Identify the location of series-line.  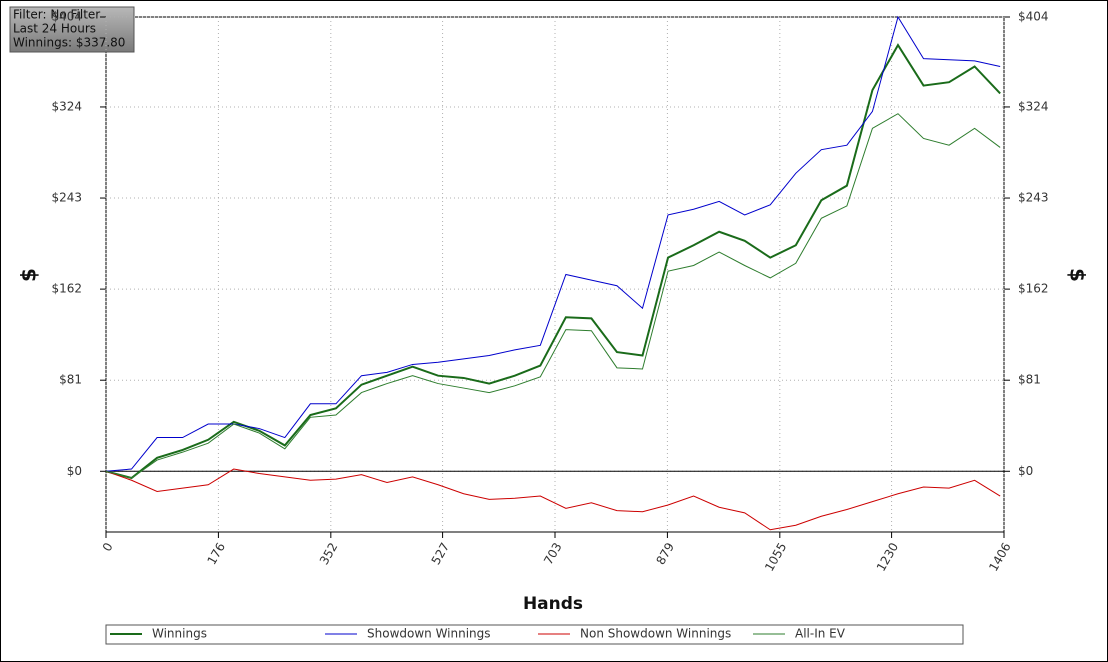
(553, 499).